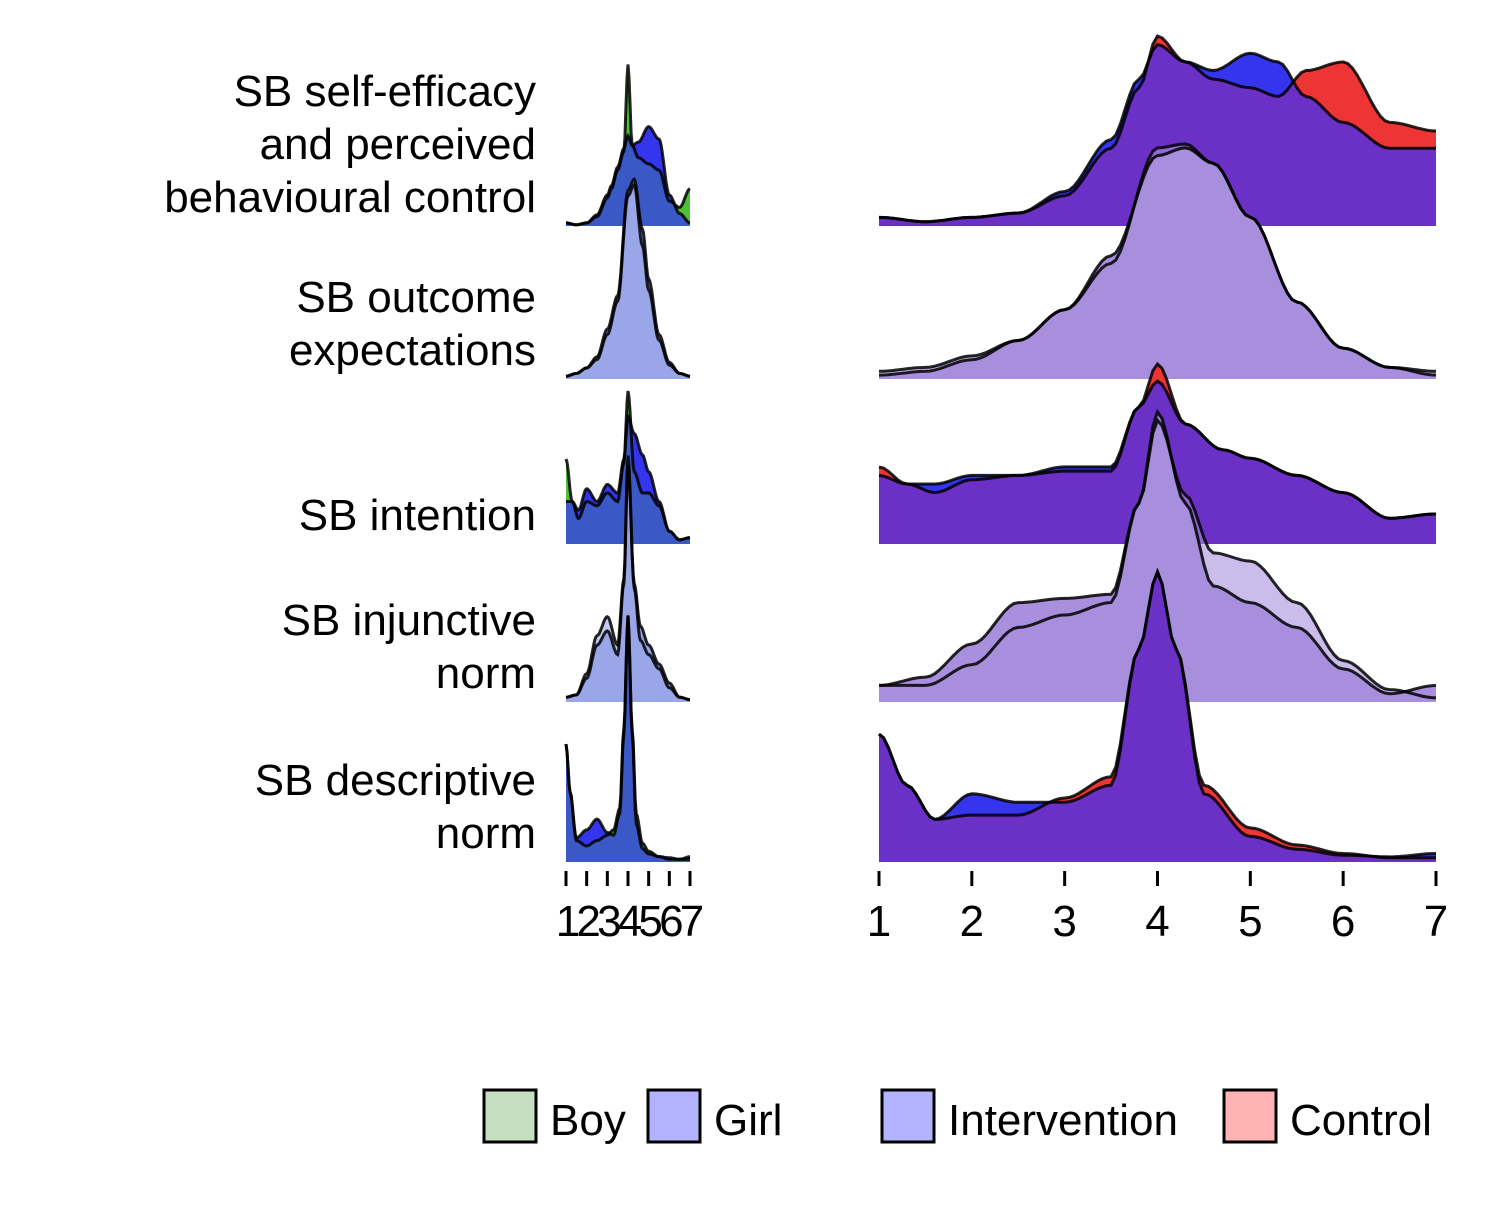 The height and width of the screenshot is (1205, 1500). I want to click on row-label-4-line-1: SB injunctive, so click(409, 620).